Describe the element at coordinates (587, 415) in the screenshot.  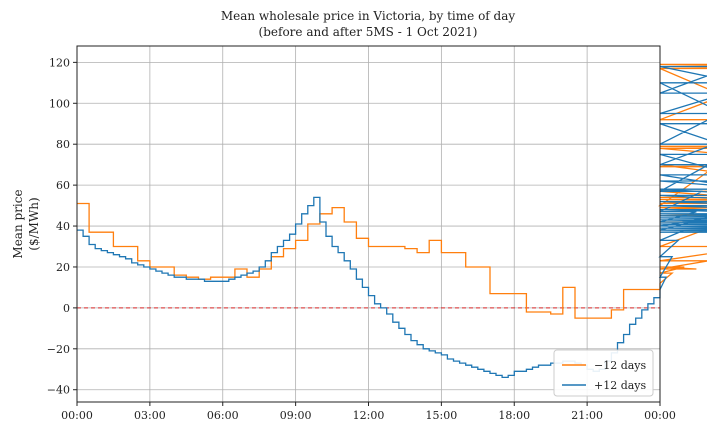
I see `x-tick-label: 21:00` at that location.